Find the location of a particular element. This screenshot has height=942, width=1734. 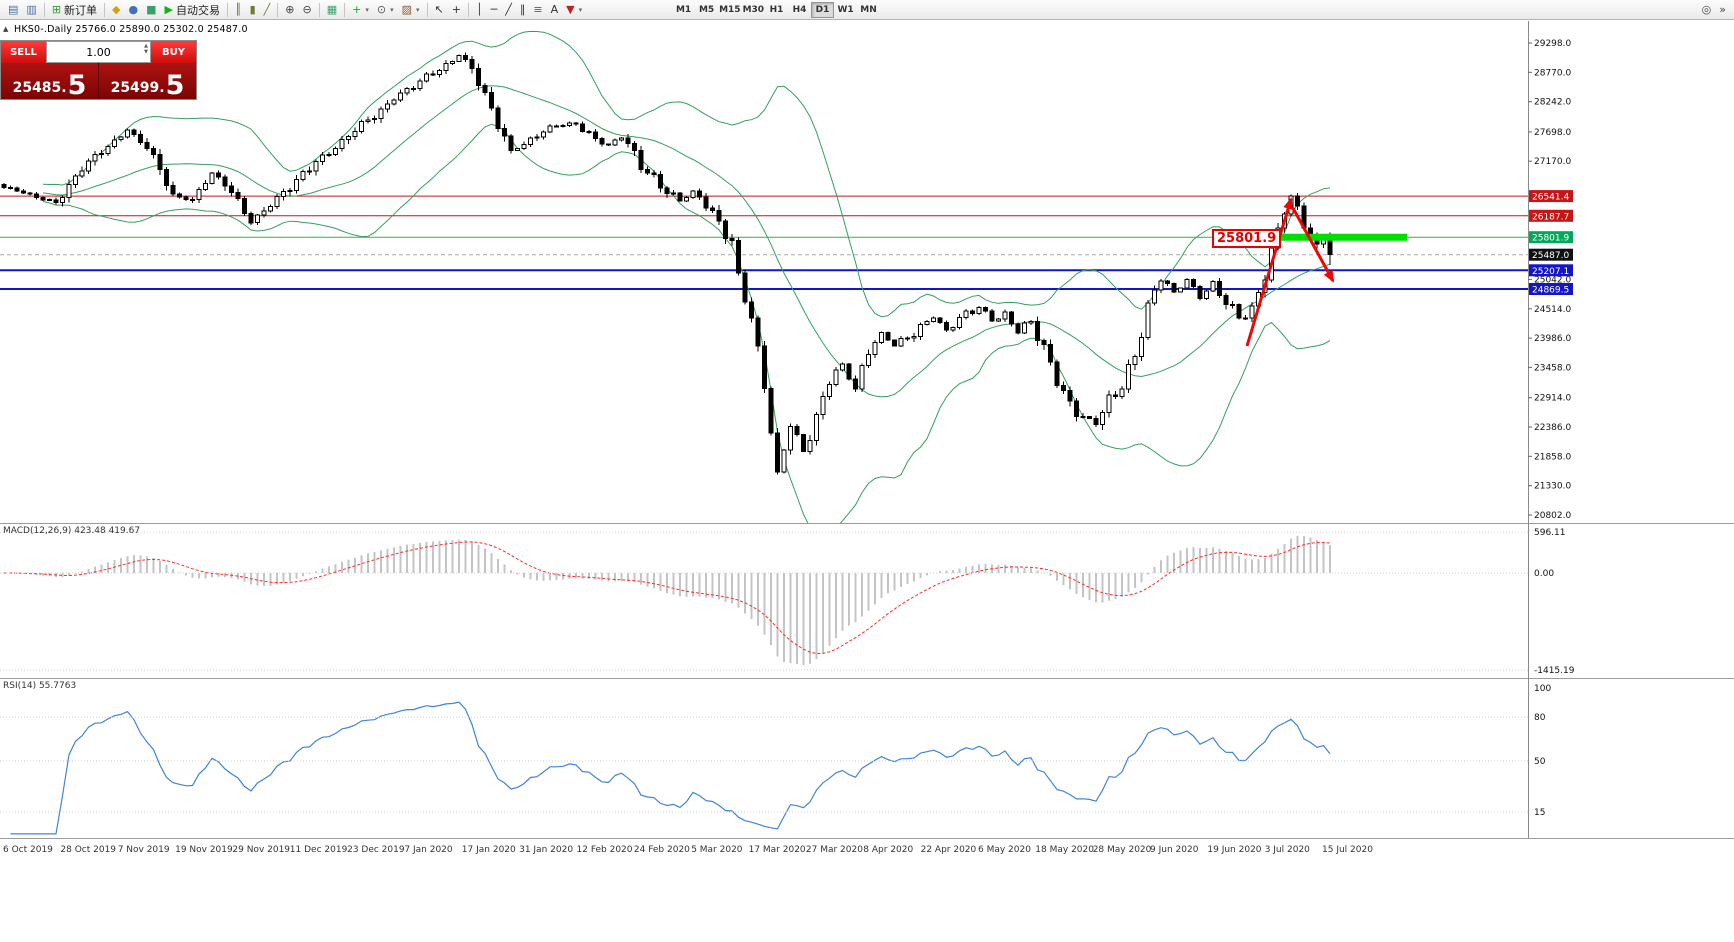

svg-text: 23986.0 is located at coordinates (1552, 339).